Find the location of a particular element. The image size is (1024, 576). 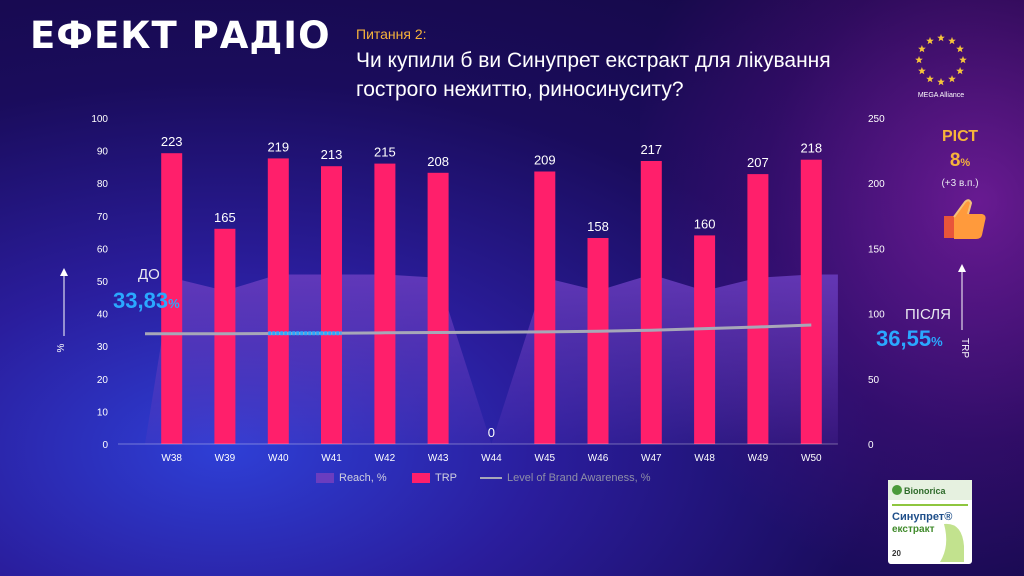

left-tick-label: 60 is located at coordinates (103, 249).